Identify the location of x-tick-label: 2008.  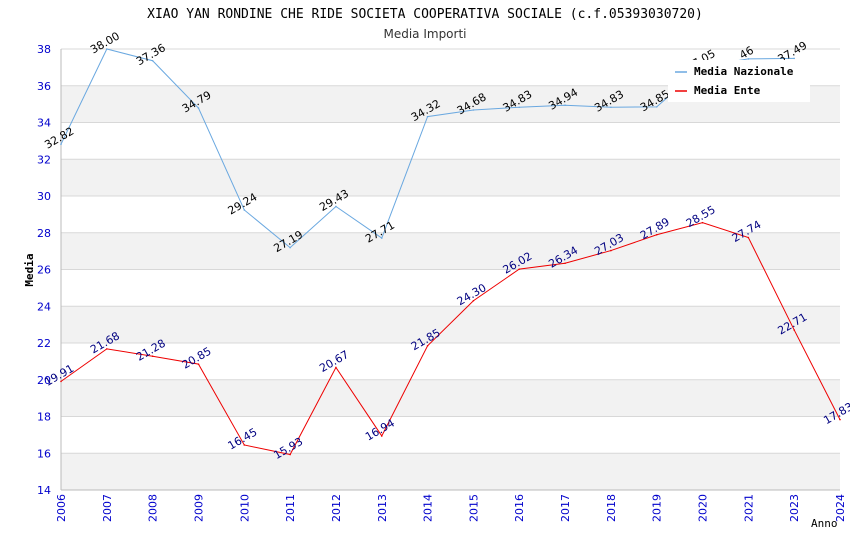
(153, 508).